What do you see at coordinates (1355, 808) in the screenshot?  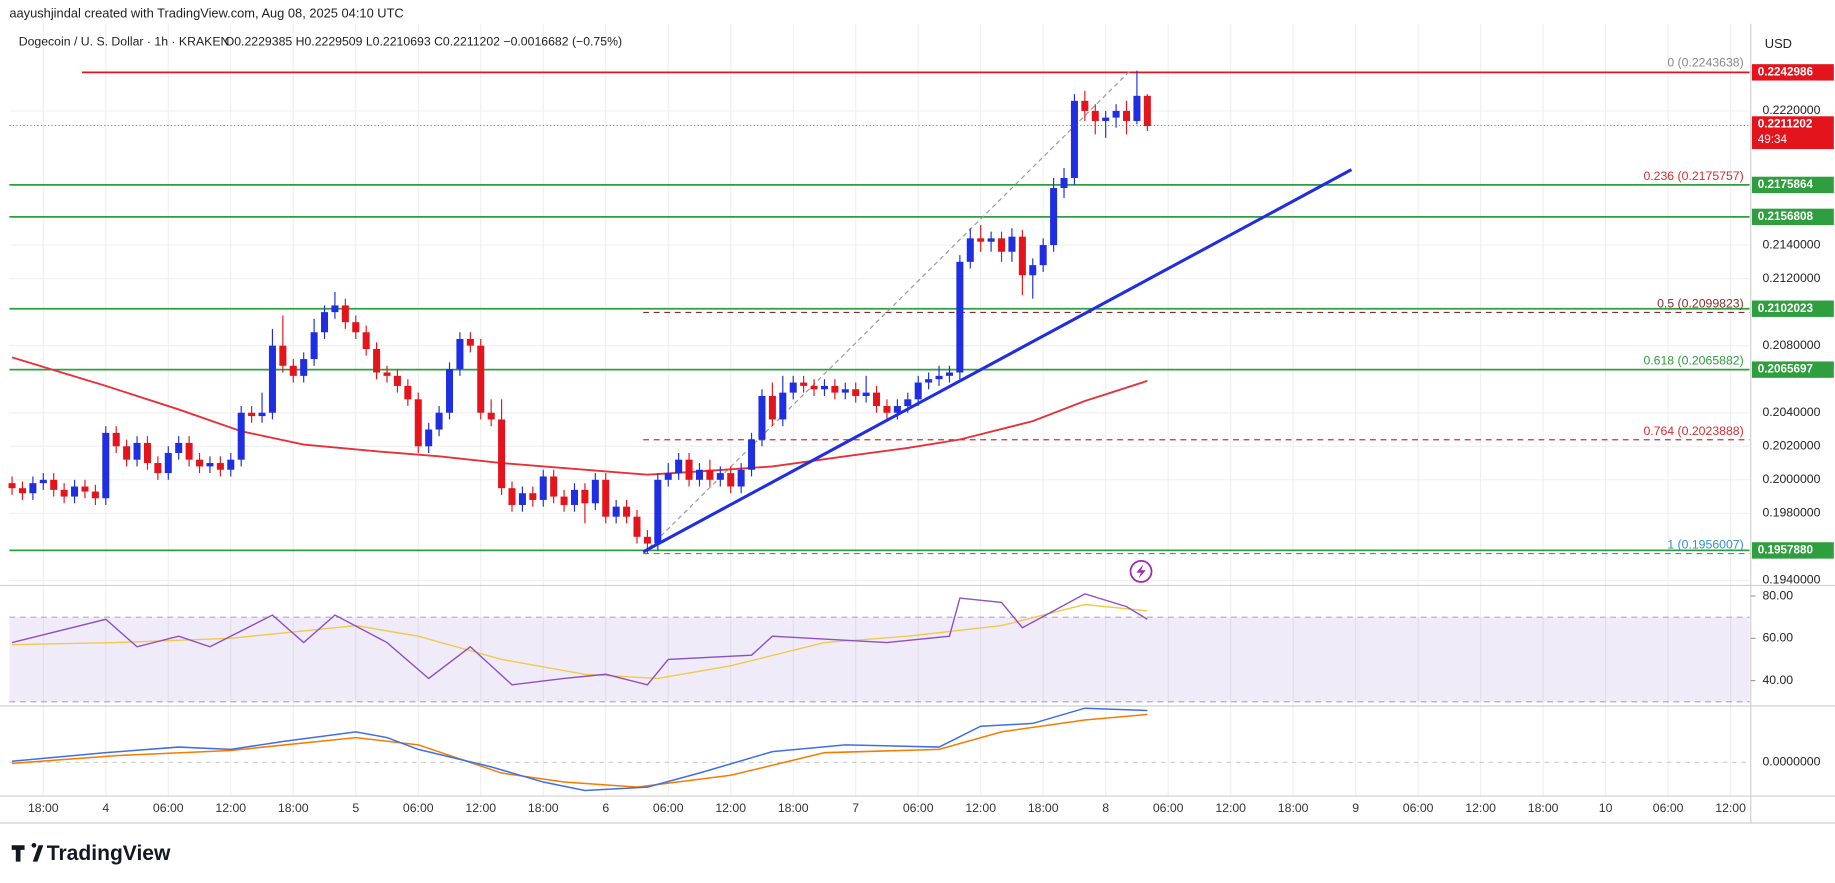 I see `x-tick-label: 9` at bounding box center [1355, 808].